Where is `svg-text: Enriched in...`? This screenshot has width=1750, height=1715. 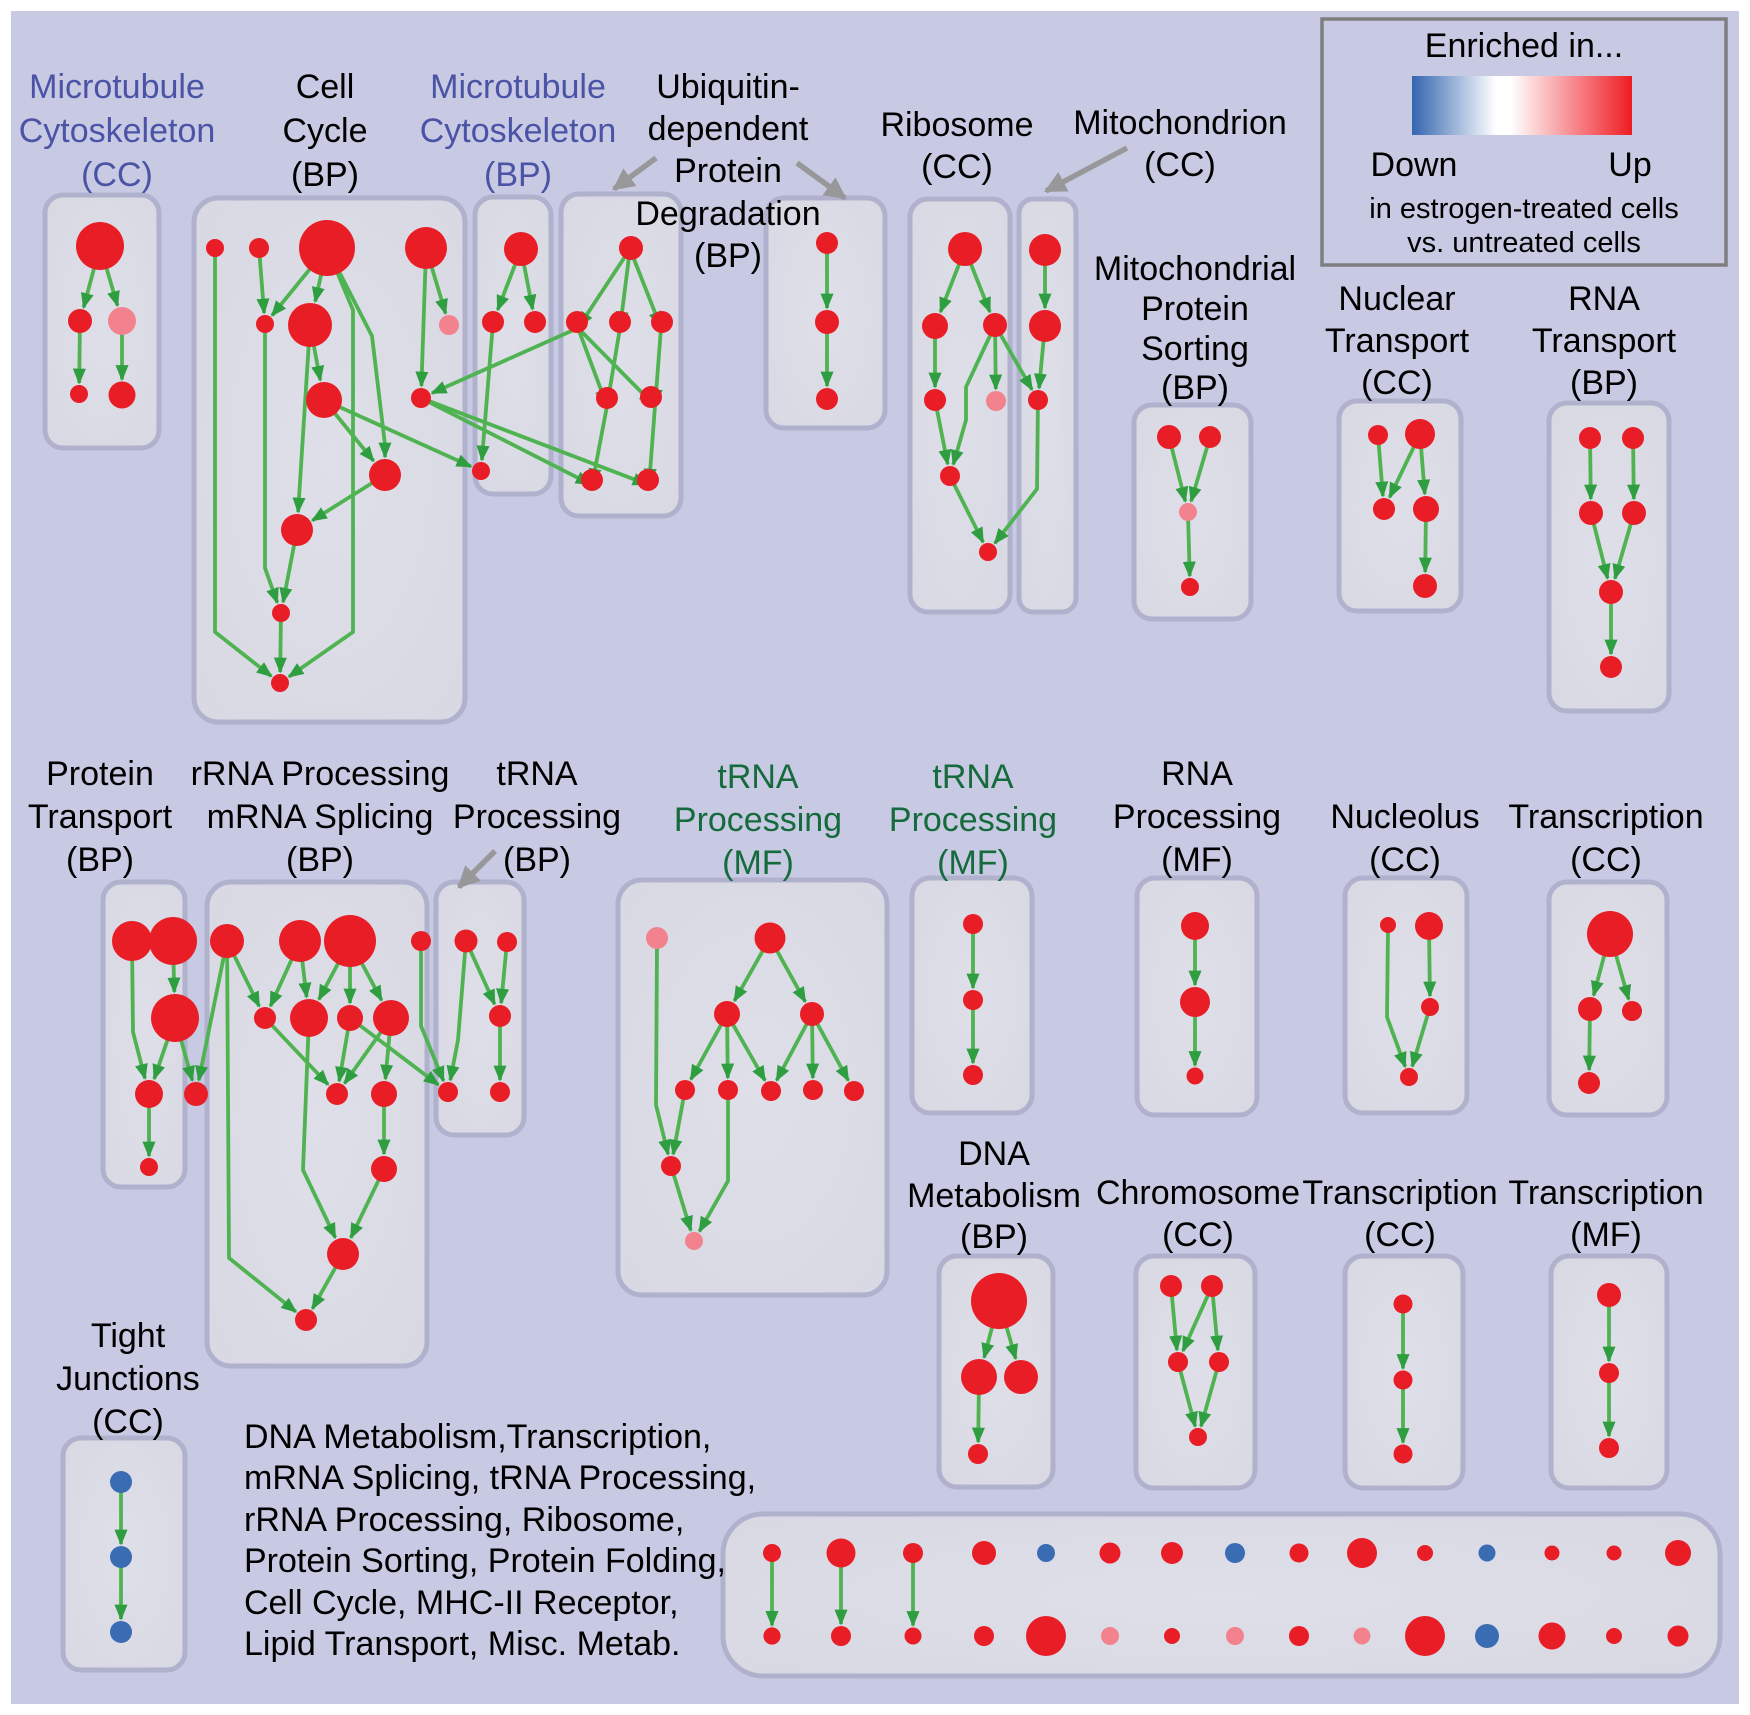 svg-text: Enriched in... is located at coordinates (1524, 46).